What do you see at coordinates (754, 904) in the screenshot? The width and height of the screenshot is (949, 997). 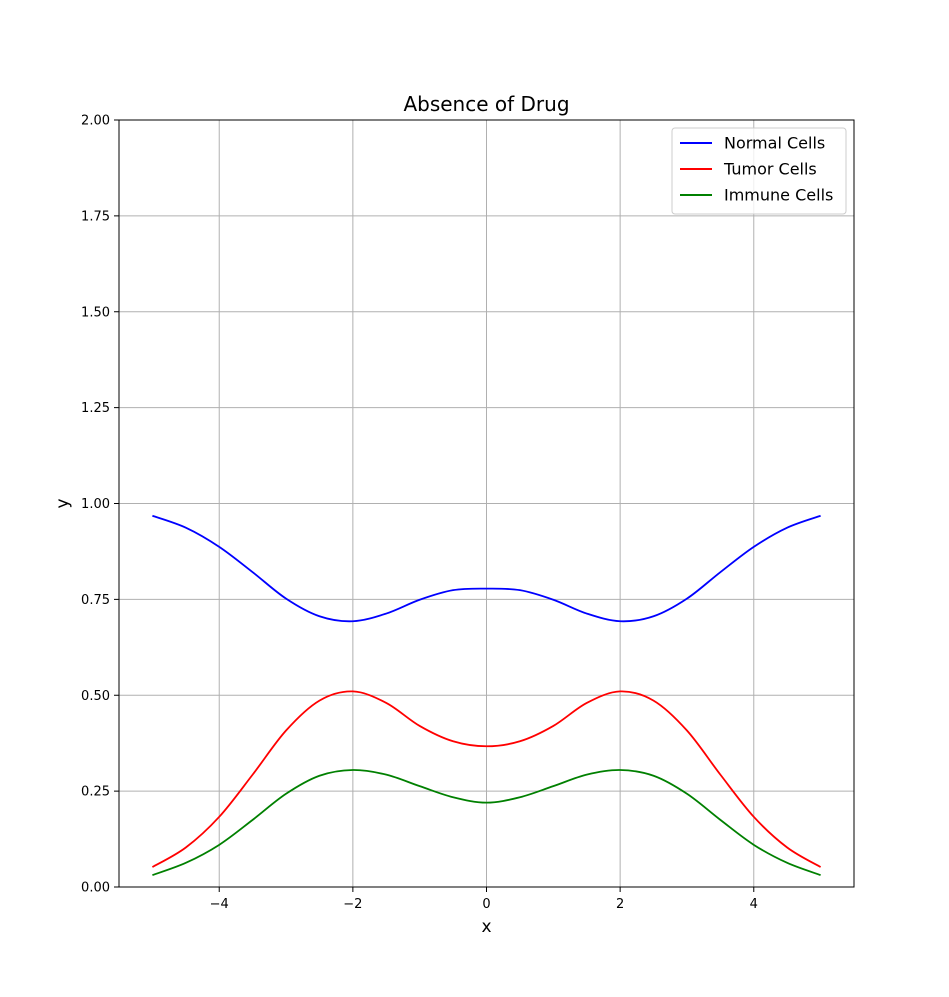 I see `x-tick-label: 4` at bounding box center [754, 904].